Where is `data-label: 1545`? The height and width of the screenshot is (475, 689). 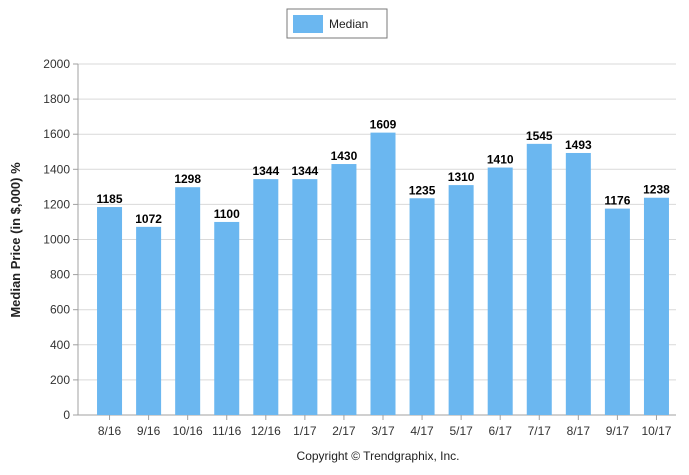
data-label: 1545 is located at coordinates (539, 136).